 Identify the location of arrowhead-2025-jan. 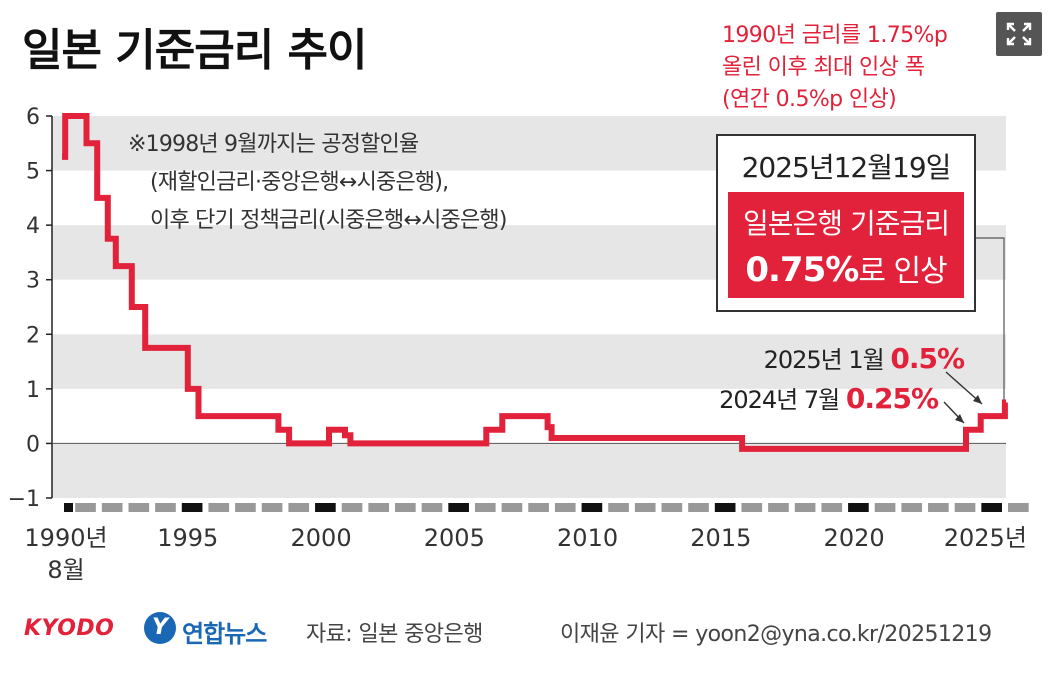
(977, 399).